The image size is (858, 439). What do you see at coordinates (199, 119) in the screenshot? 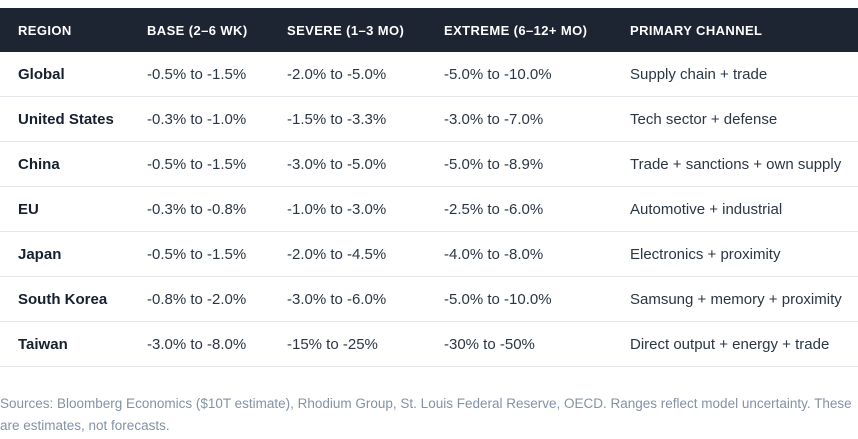
I see `cell-base: -0.3% to -1.0%` at bounding box center [199, 119].